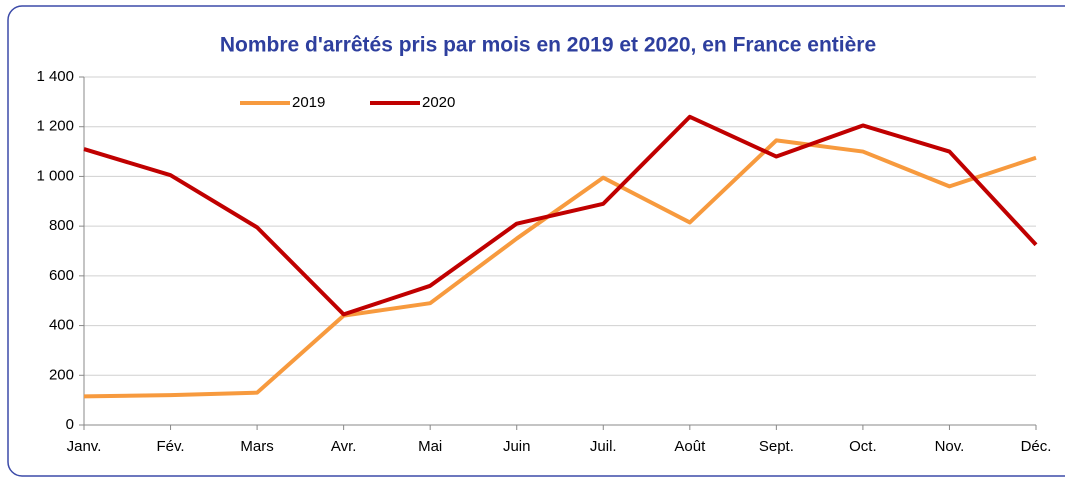 The image size is (1065, 485). Describe the element at coordinates (438, 102) in the screenshot. I see `legend-label: 2020` at that location.